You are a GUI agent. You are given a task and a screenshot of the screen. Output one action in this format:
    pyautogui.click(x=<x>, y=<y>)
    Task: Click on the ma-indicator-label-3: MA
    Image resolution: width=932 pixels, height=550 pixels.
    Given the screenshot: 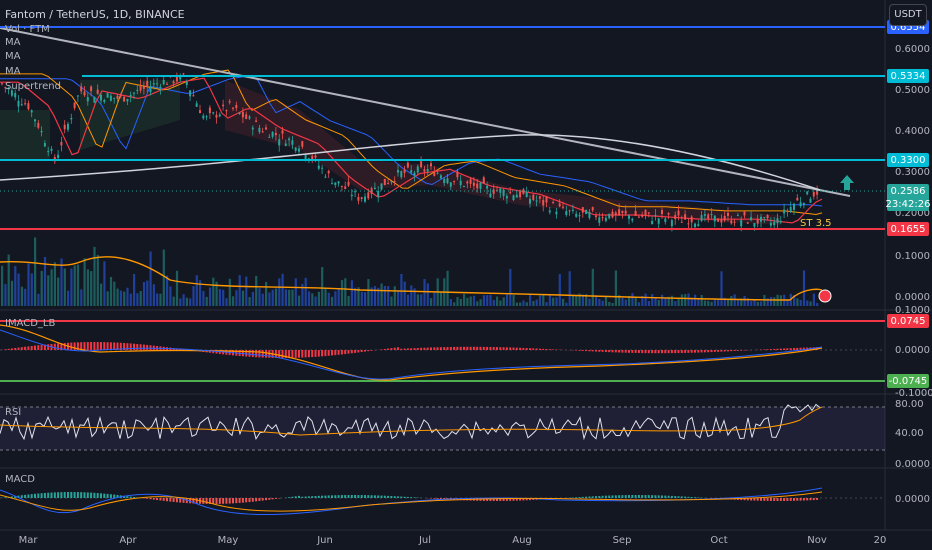 What is the action you would take?
    pyautogui.click(x=13, y=71)
    